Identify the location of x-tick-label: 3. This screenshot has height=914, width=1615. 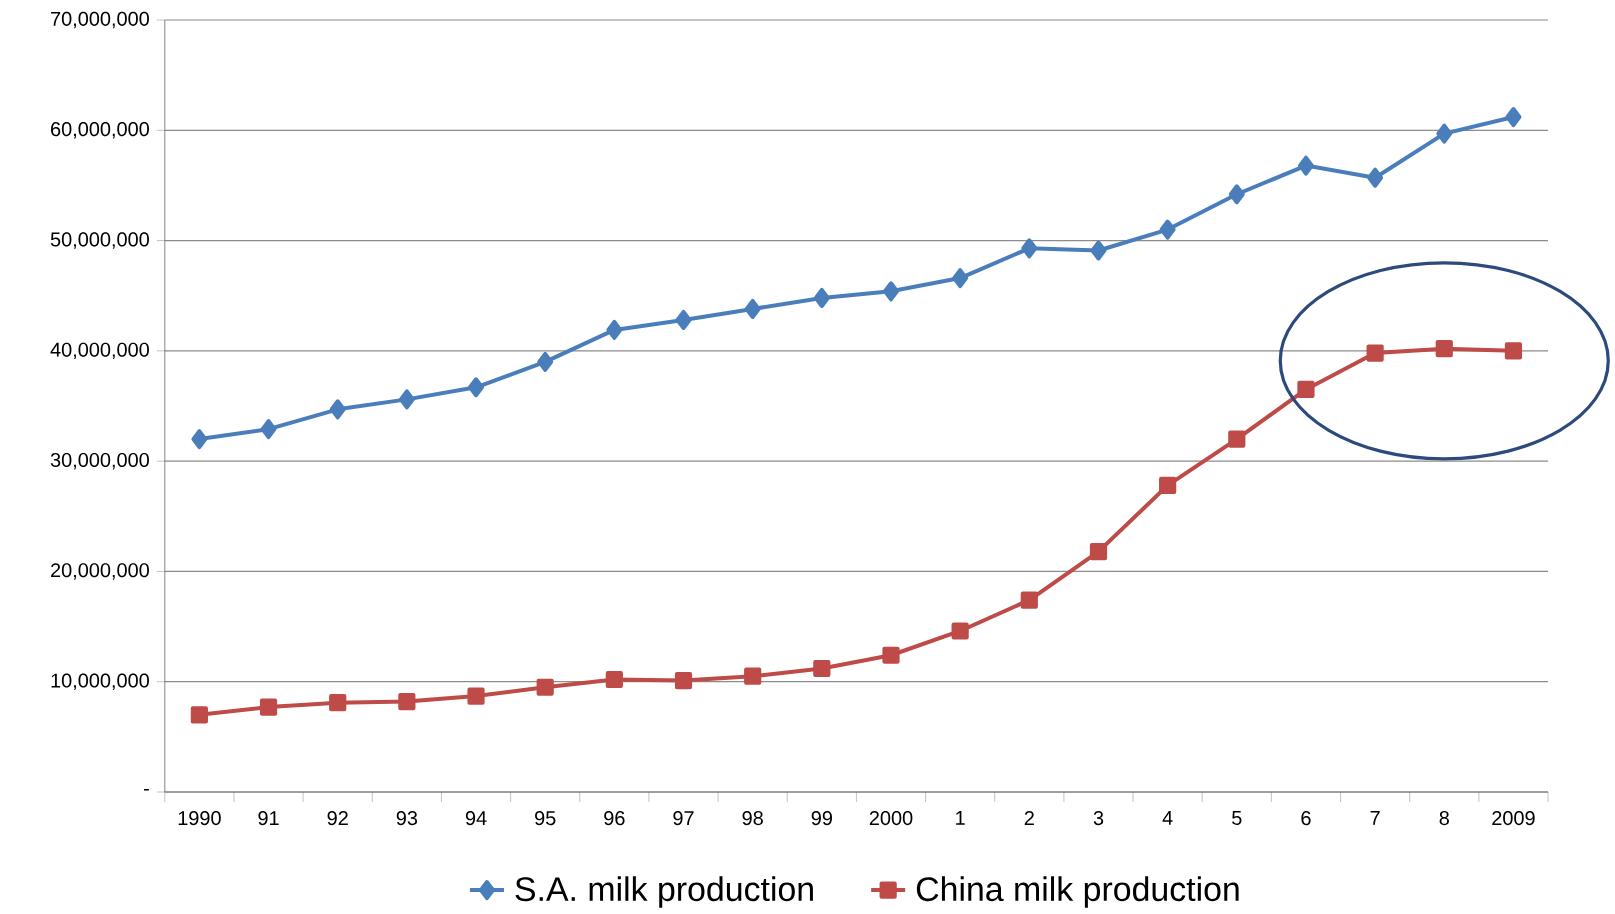
(1098, 818).